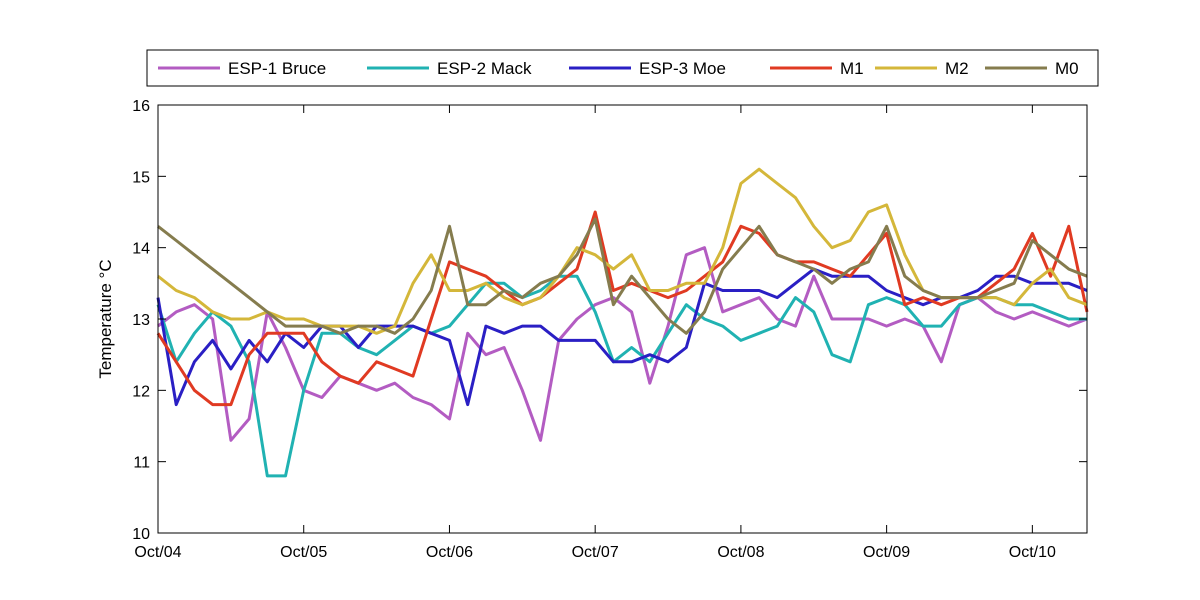 This screenshot has width=1200, height=600. Describe the element at coordinates (1032, 552) in the screenshot. I see `x-tick-label: Oct/10` at that location.